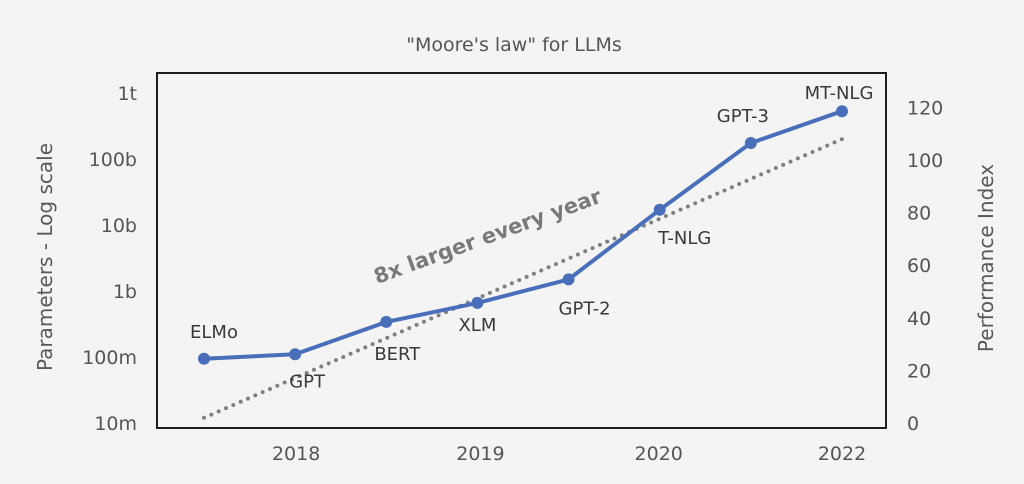 The height and width of the screenshot is (484, 1024). I want to click on right-tick-label: 20, so click(919, 371).